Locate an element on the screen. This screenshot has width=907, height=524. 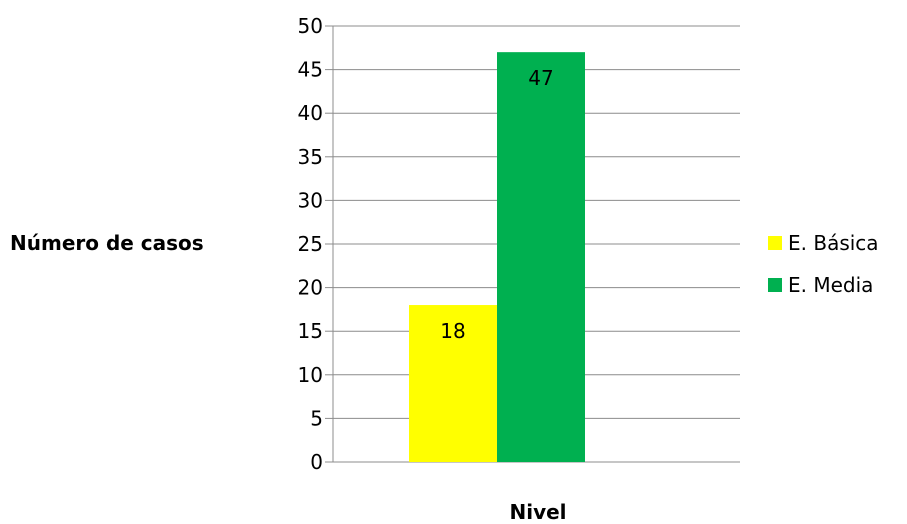
y-tick-label: 20 is located at coordinates (310, 288).